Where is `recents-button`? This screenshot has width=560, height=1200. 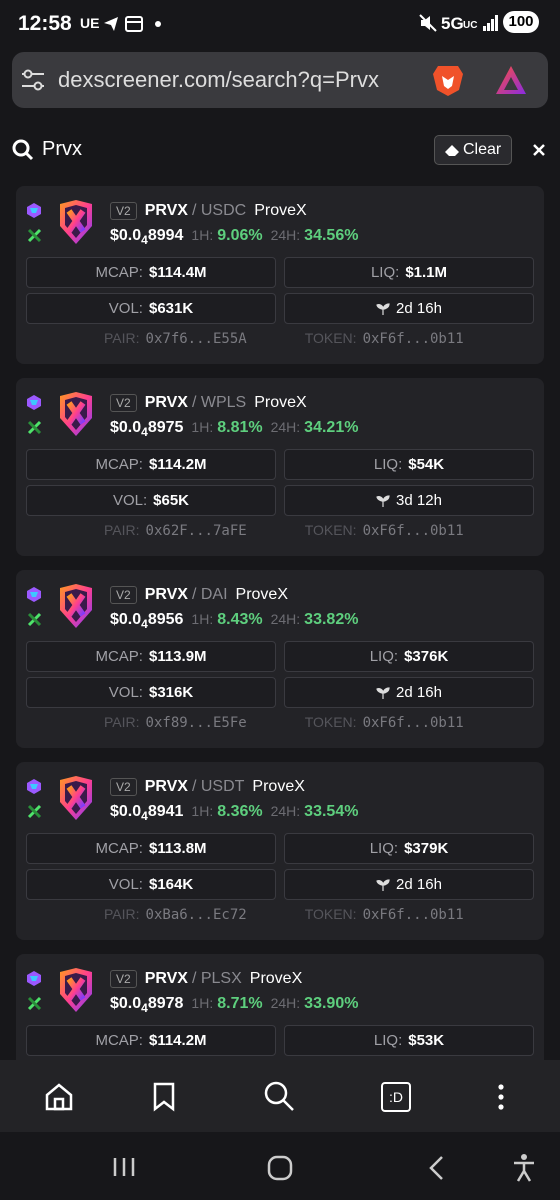 recents-button is located at coordinates (124, 1167).